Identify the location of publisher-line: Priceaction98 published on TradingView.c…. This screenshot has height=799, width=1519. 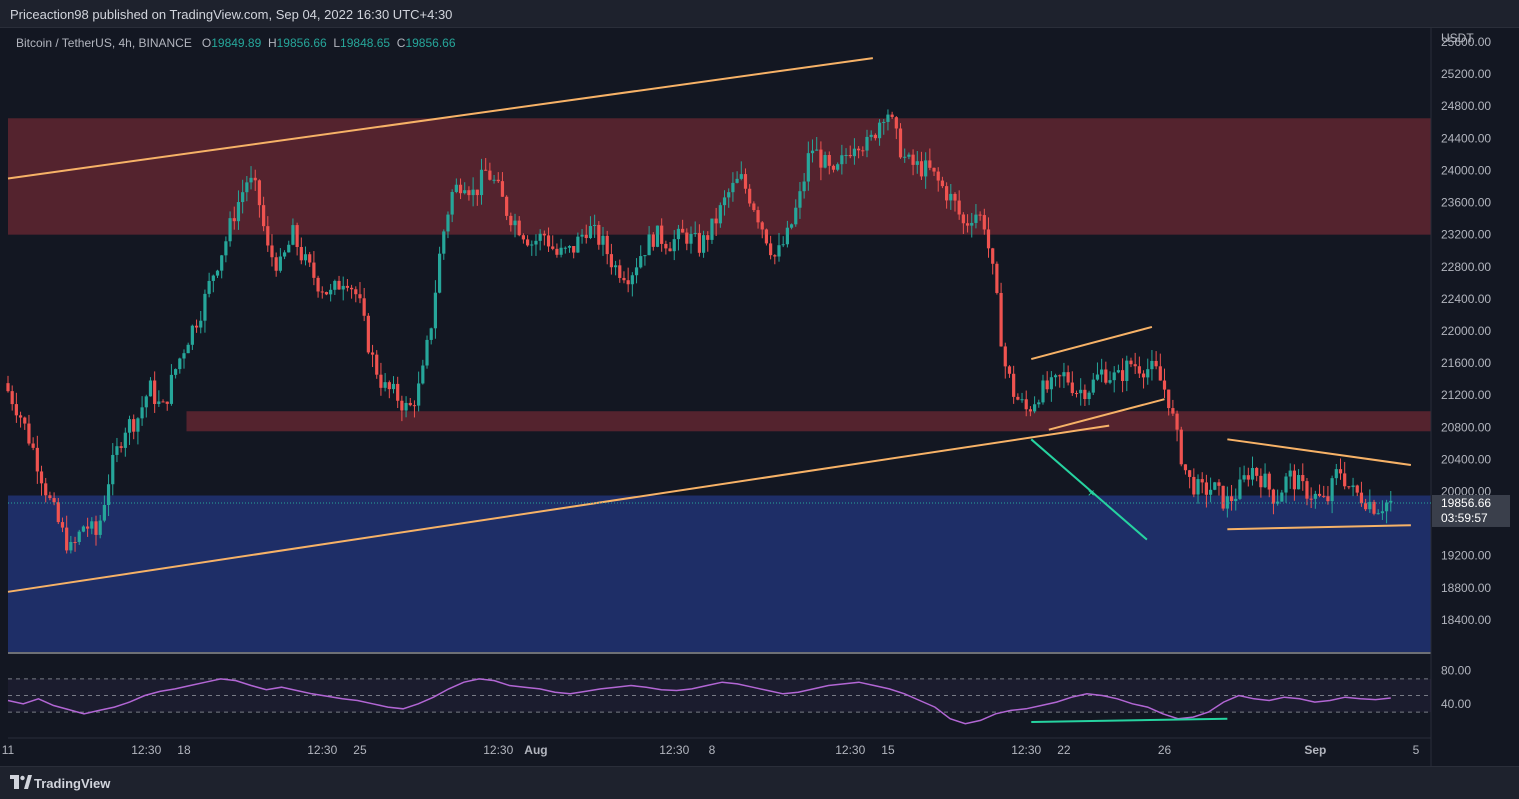
(231, 14).